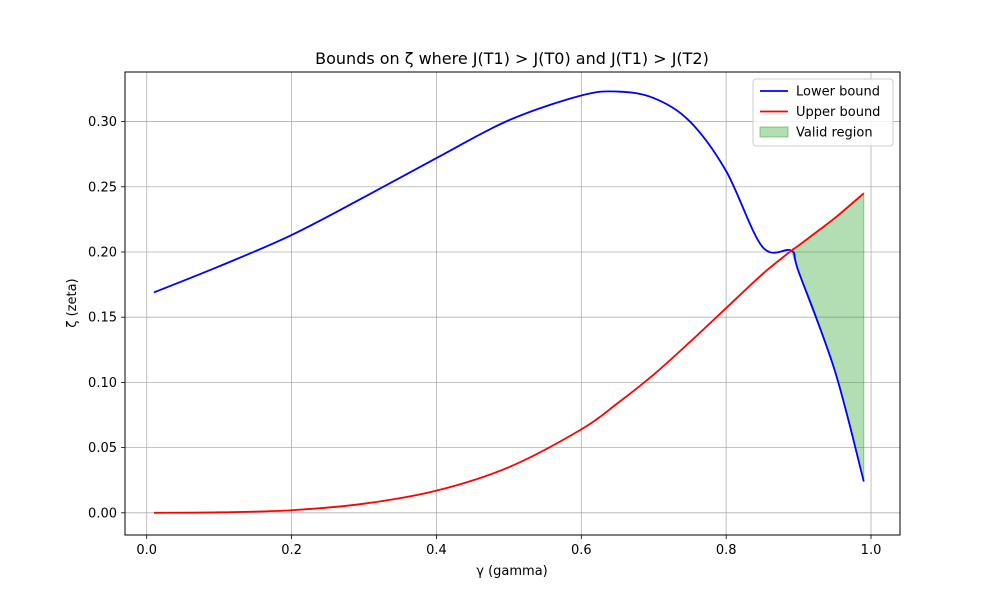 The height and width of the screenshot is (600, 1000). I want to click on y-tick-label: 0.05, so click(102, 448).